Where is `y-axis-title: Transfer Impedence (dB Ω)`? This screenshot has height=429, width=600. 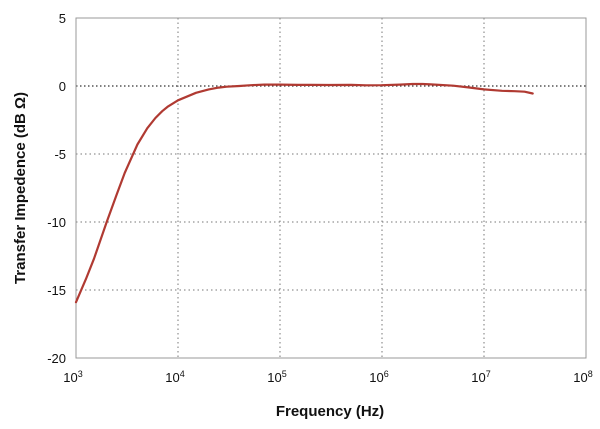
y-axis-title: Transfer Impedence (dB Ω) is located at coordinates (20, 188).